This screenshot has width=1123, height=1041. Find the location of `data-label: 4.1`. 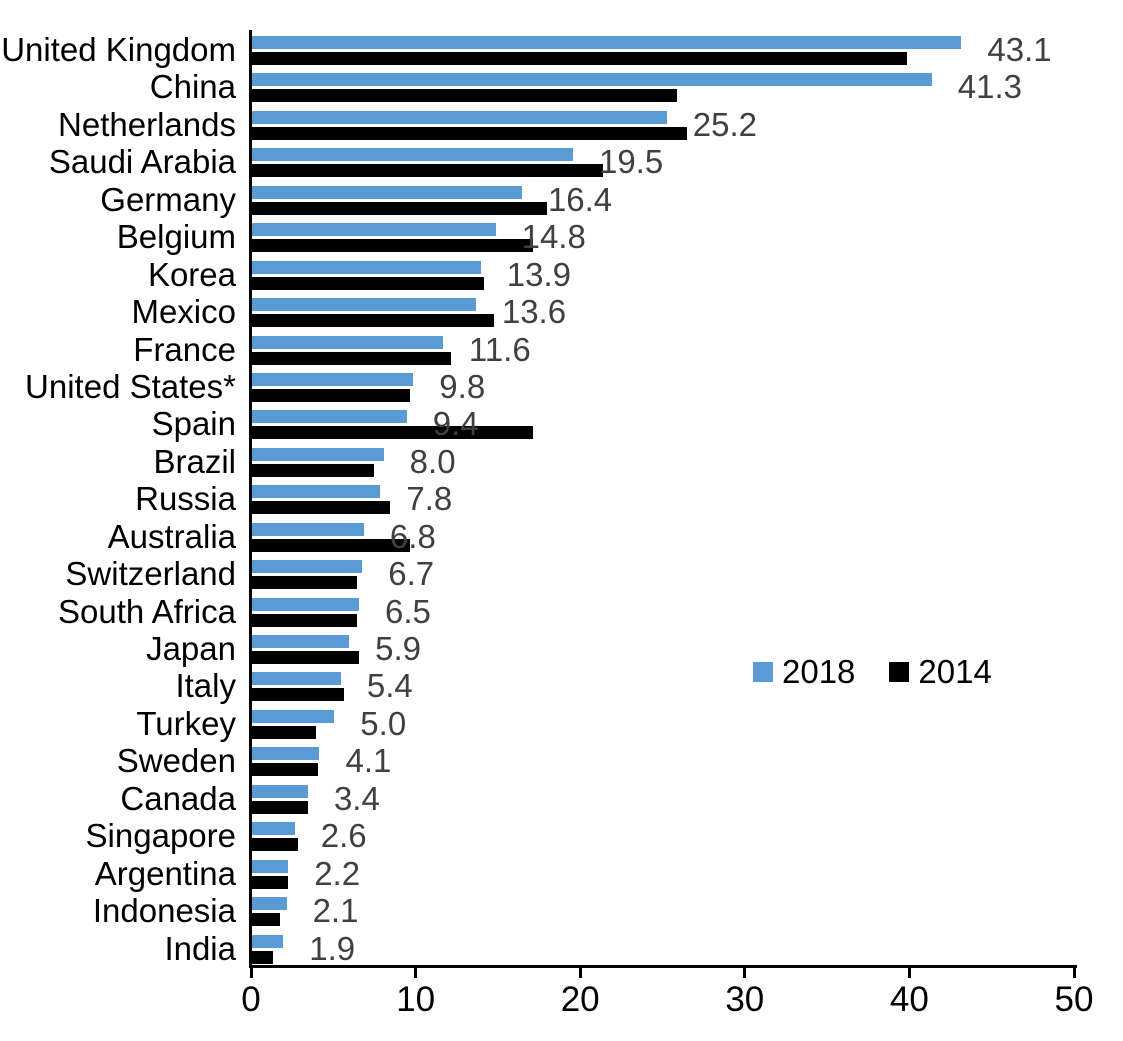

data-label: 4.1 is located at coordinates (368, 761).